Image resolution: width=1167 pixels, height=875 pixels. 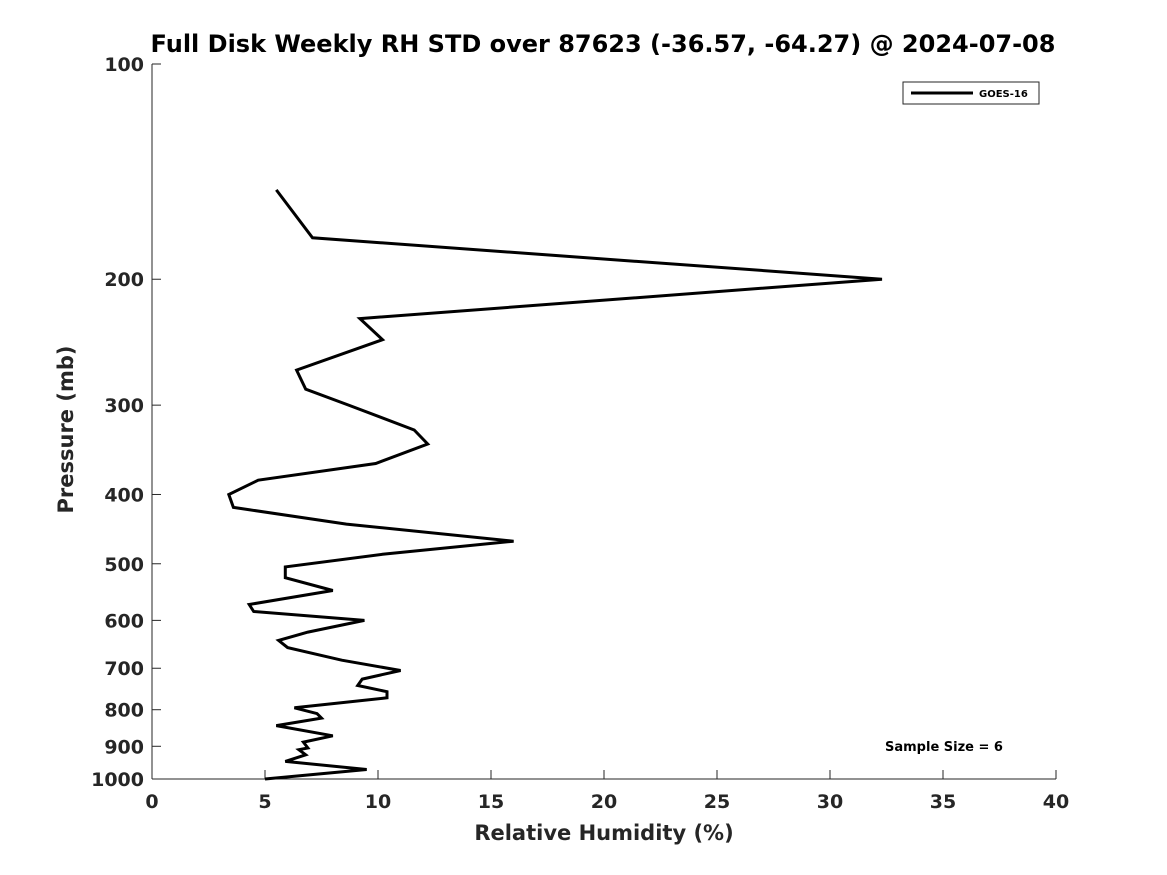 I want to click on x-tick-label: 0, so click(x=151, y=802).